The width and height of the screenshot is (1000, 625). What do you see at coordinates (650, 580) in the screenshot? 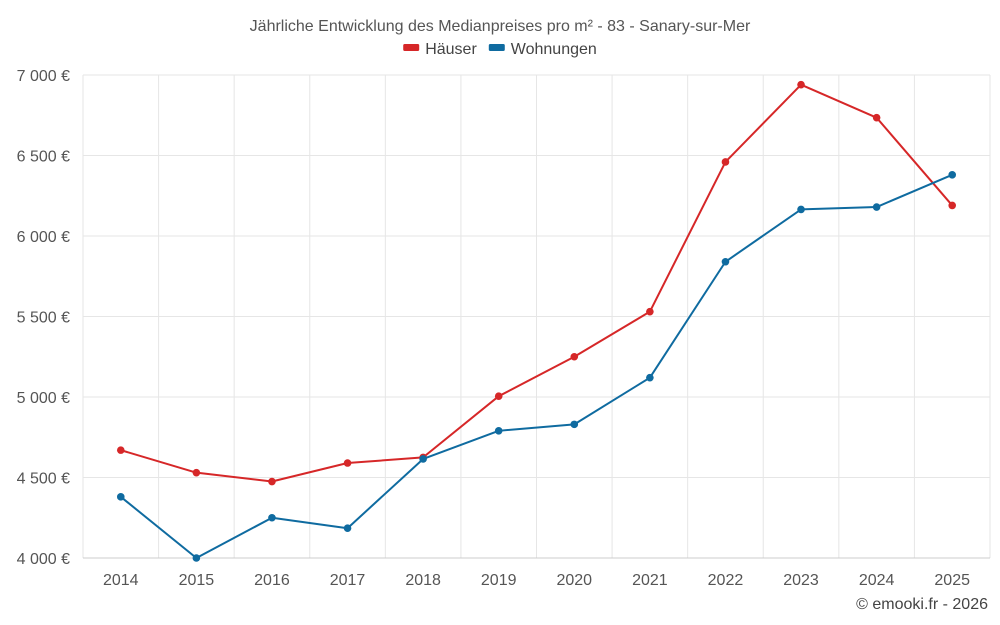
I see `x-tick-label: 2021` at bounding box center [650, 580].